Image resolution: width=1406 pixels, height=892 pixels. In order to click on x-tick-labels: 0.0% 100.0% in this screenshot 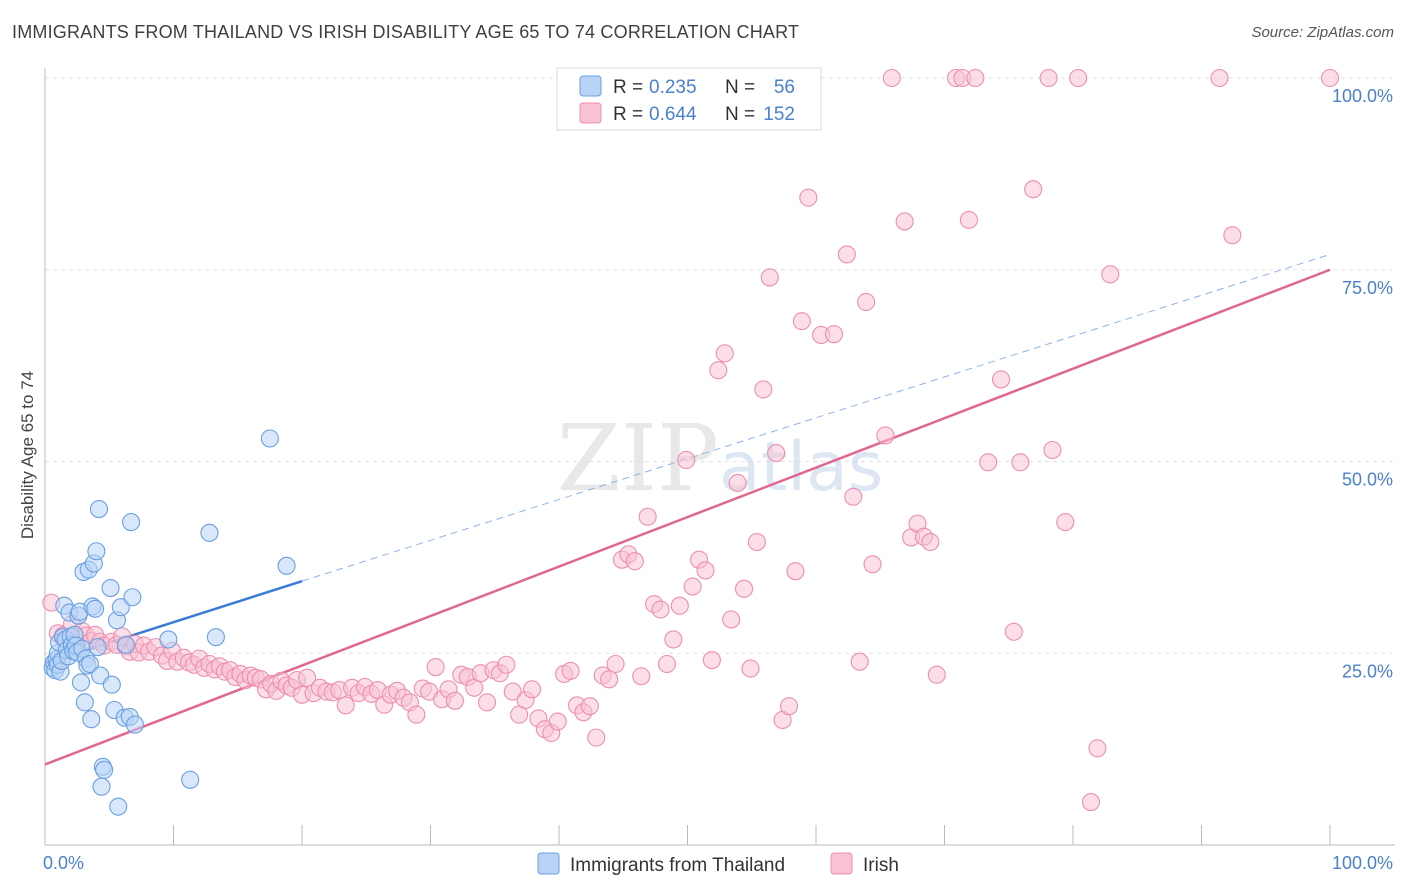, I will do `click(718, 863)`.